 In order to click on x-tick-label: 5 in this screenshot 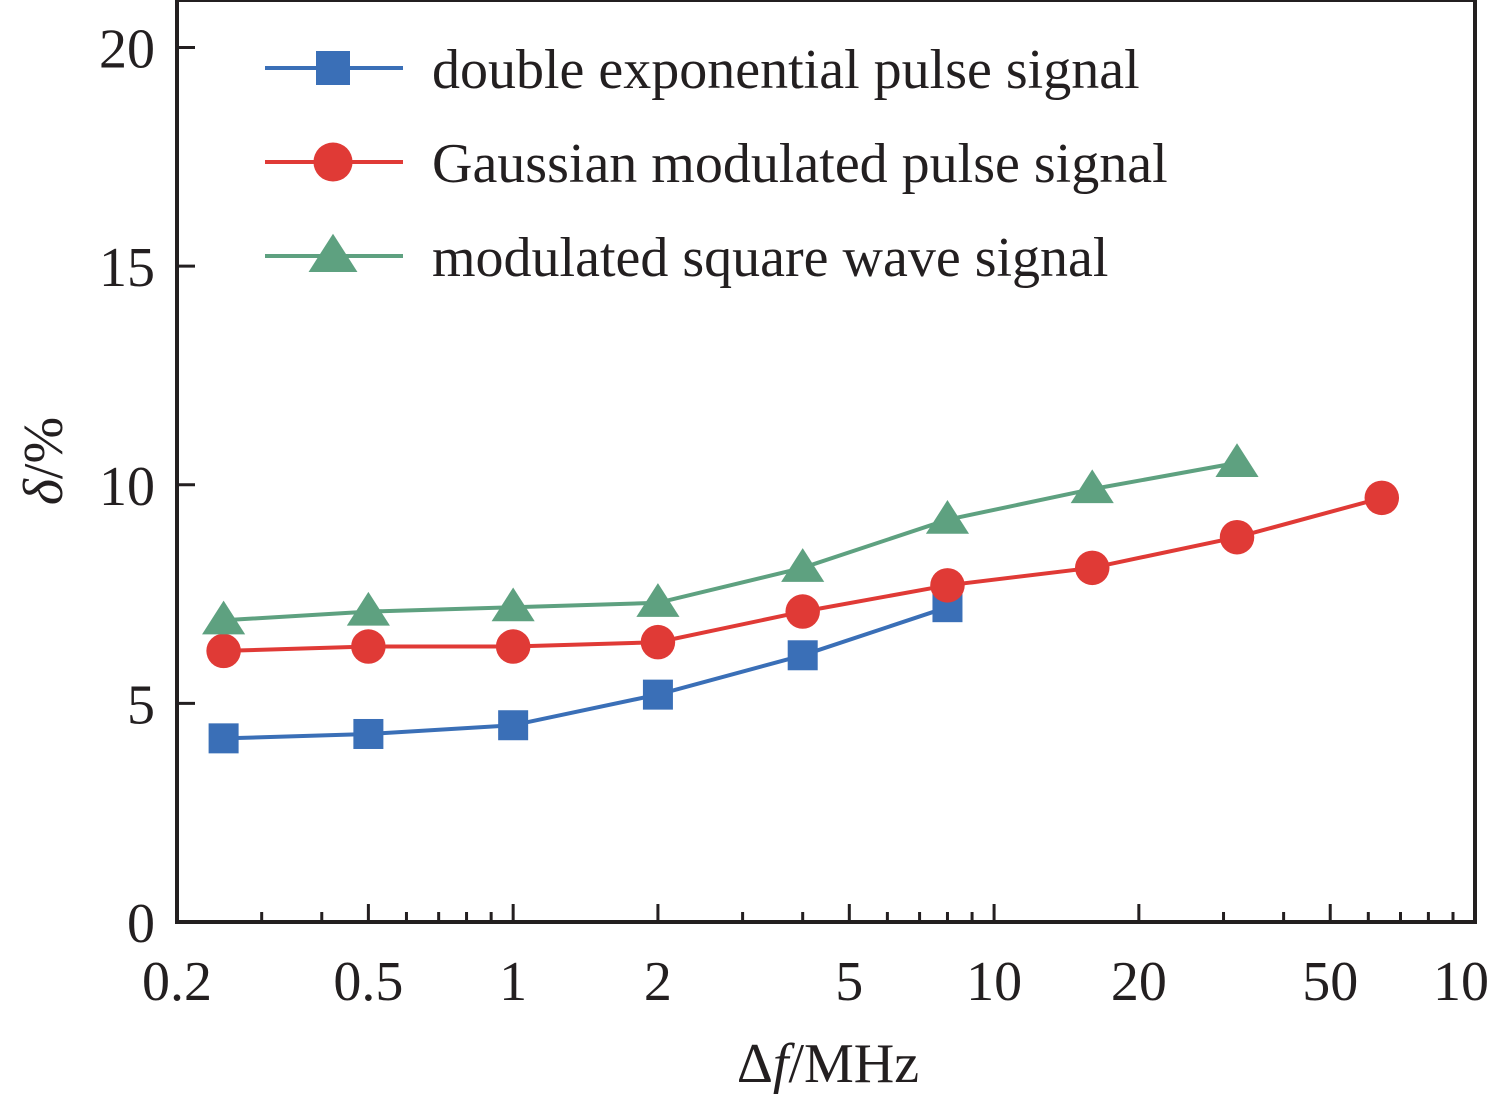, I will do `click(849, 982)`.